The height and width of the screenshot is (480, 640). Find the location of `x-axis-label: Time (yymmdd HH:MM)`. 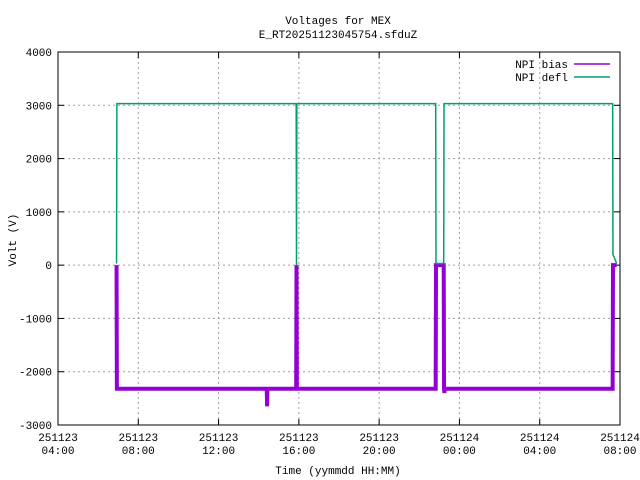

x-axis-label: Time (yymmdd HH:MM) is located at coordinates (337, 472).